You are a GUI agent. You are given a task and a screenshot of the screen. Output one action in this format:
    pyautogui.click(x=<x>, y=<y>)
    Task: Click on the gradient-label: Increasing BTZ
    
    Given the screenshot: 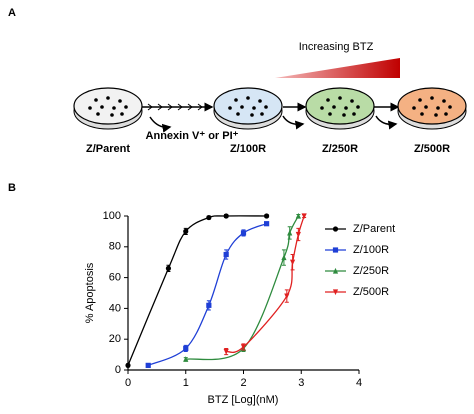 What is the action you would take?
    pyautogui.click(x=336, y=47)
    